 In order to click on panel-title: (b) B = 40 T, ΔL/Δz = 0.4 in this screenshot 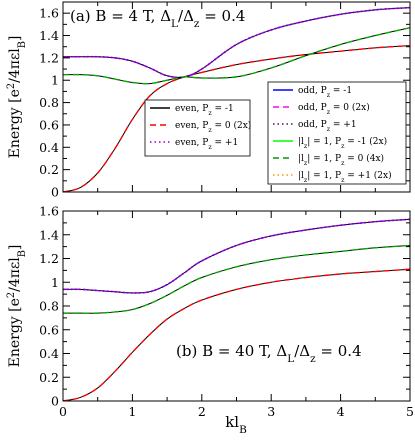, I will do `click(269, 353)`.